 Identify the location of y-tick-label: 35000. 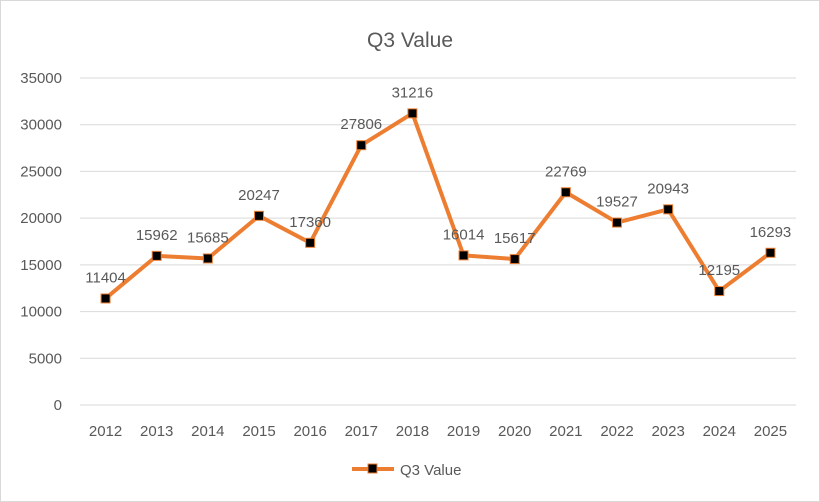
(41, 78).